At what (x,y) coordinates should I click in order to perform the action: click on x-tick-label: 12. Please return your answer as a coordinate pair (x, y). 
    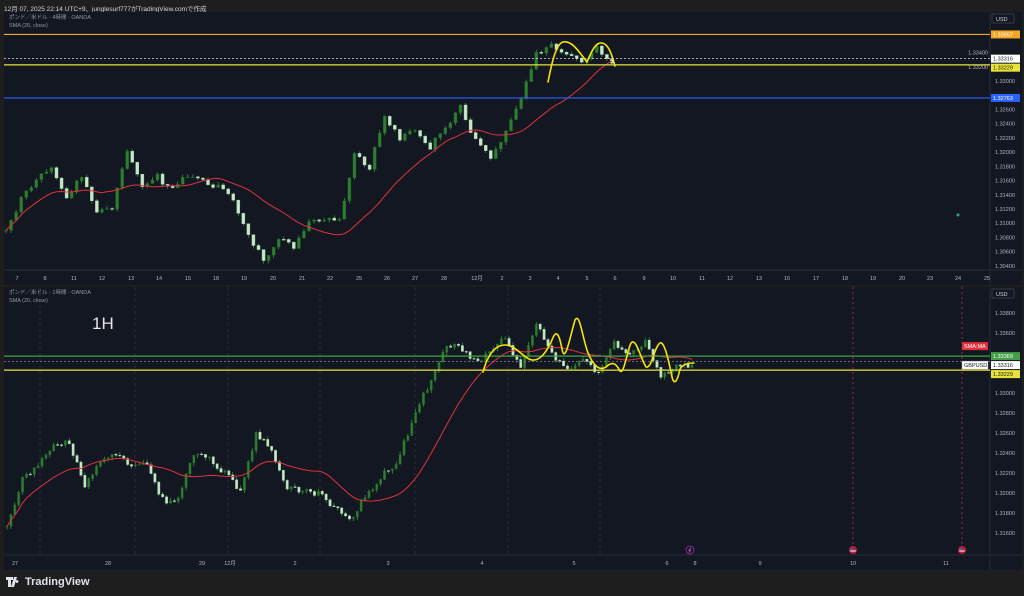
    Looking at the image, I should click on (730, 279).